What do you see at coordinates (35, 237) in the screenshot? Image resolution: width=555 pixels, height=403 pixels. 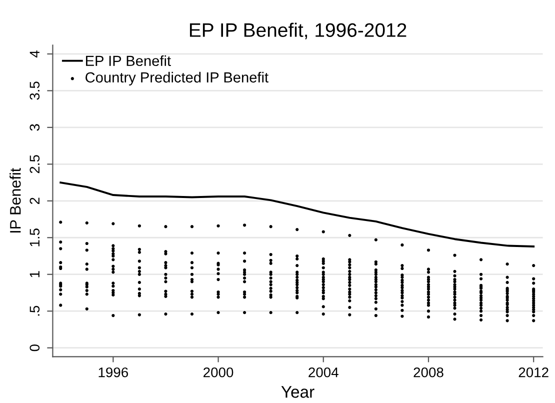 I see `y-tick-label: 1.5` at bounding box center [35, 237].